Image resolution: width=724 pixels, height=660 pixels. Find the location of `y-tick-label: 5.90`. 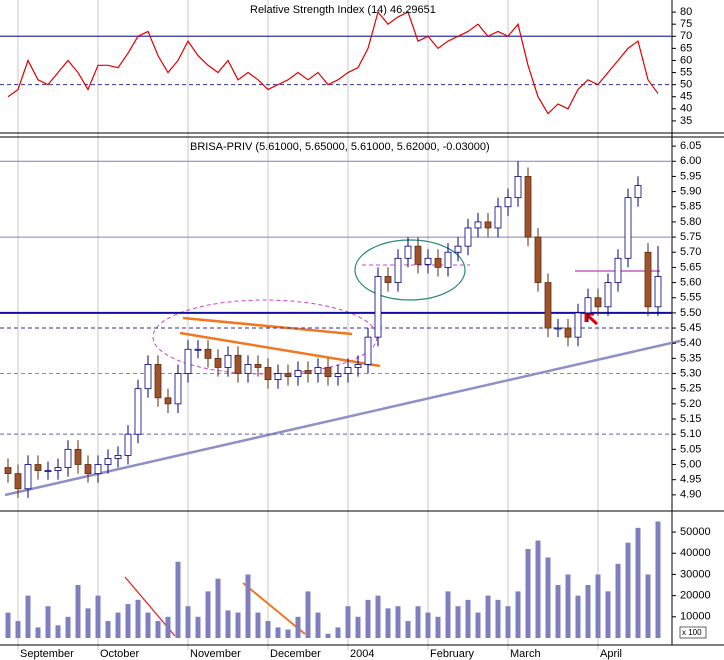

y-tick-label: 5.90 is located at coordinates (690, 191).